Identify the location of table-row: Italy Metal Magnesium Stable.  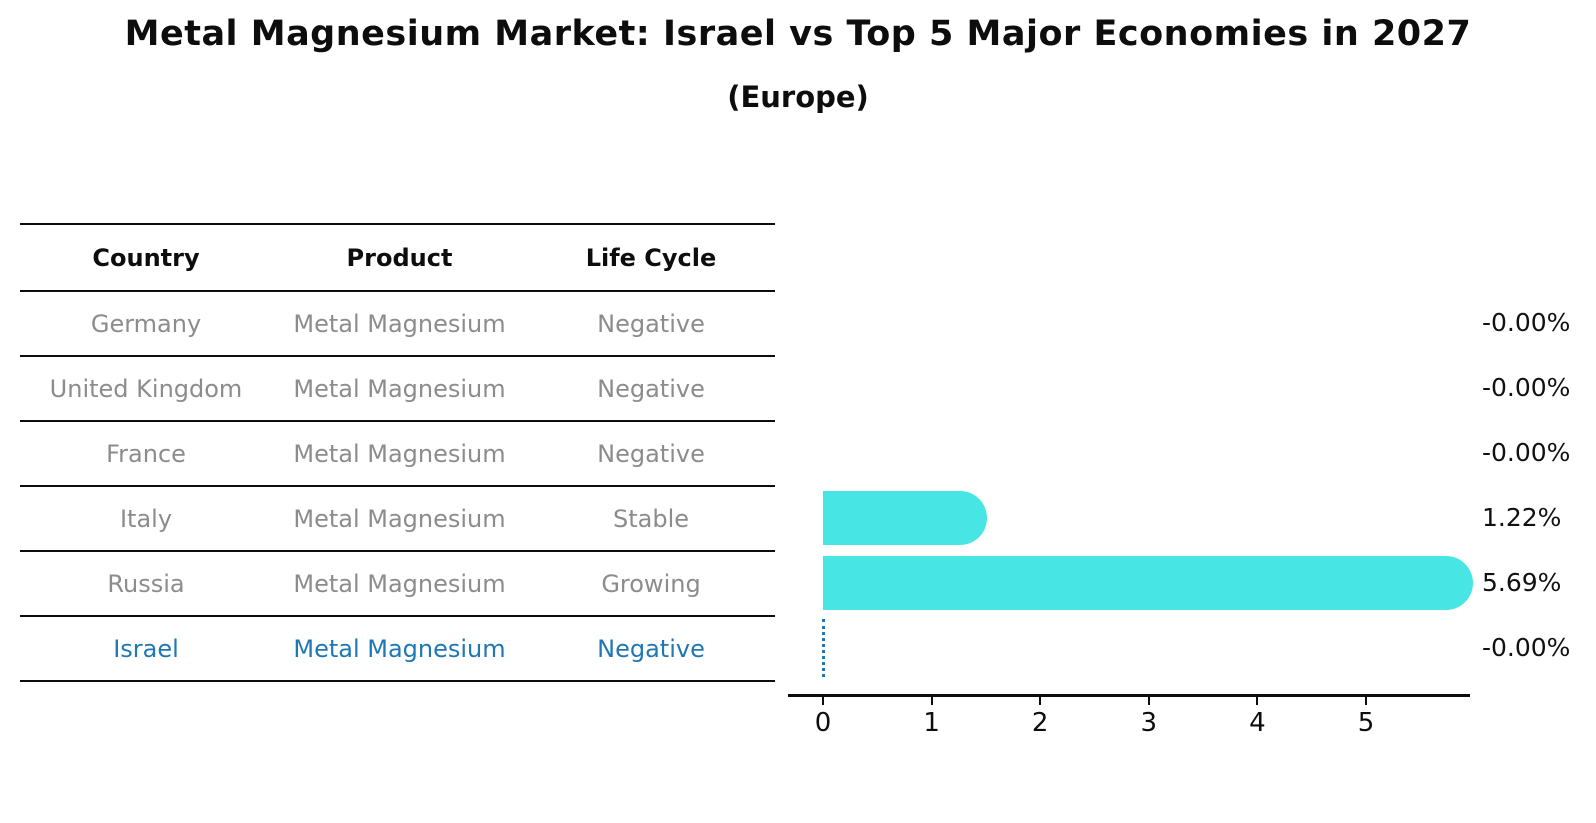
(397, 517).